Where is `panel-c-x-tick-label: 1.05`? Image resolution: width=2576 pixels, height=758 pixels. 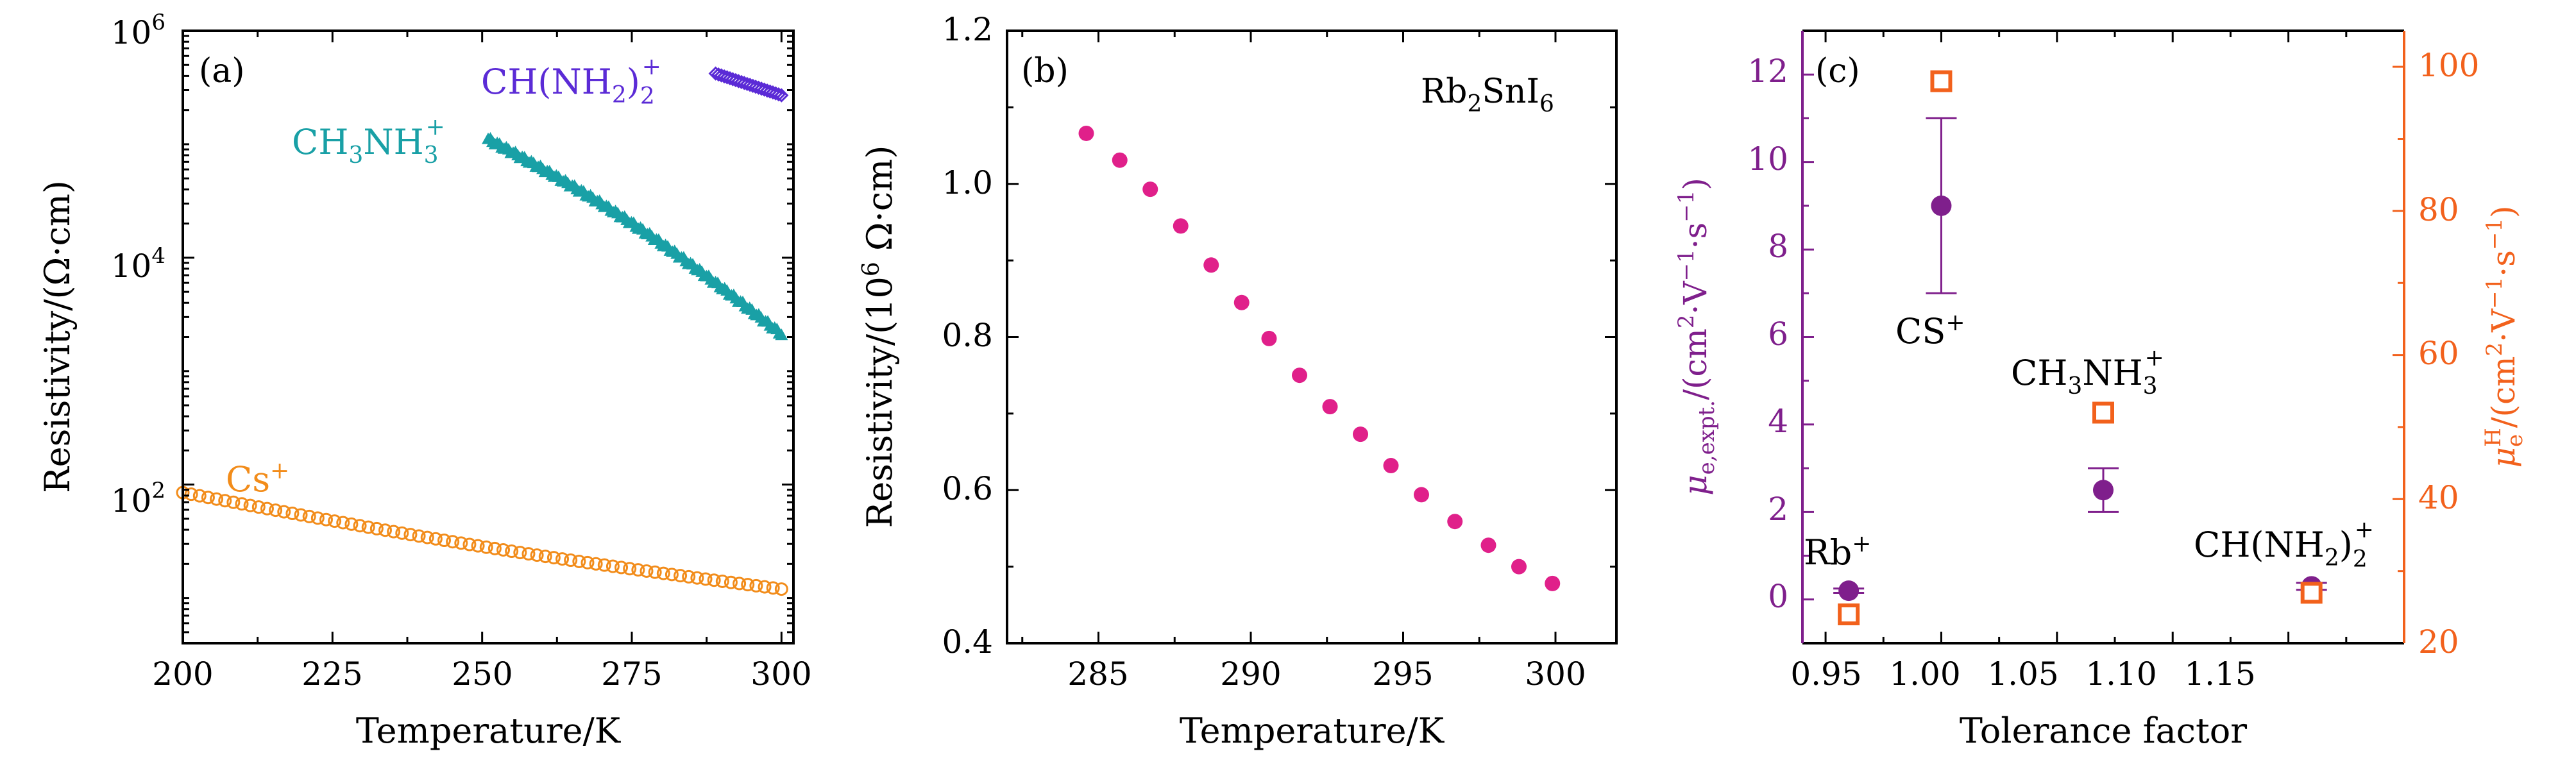
panel-c-x-tick-label: 1.05 is located at coordinates (2022, 674).